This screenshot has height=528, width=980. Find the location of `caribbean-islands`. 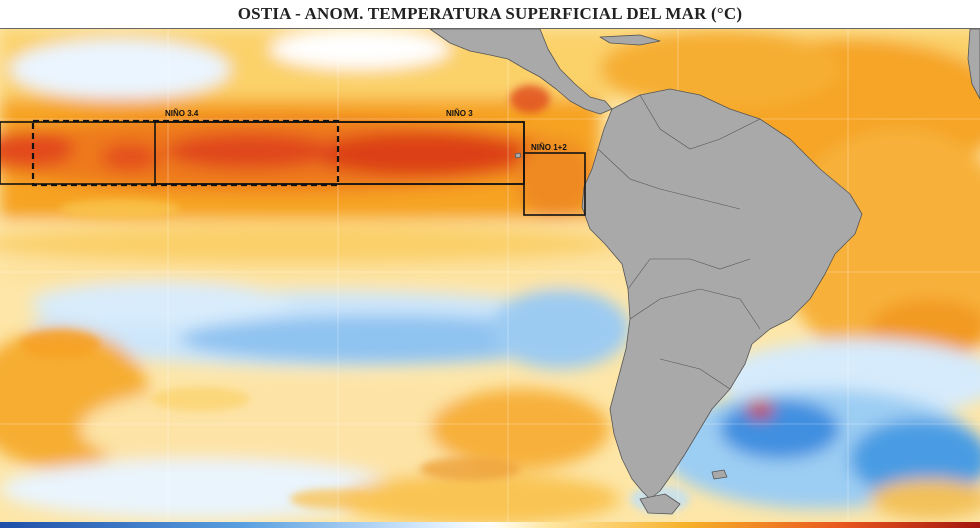

caribbean-islands is located at coordinates (630, 40).